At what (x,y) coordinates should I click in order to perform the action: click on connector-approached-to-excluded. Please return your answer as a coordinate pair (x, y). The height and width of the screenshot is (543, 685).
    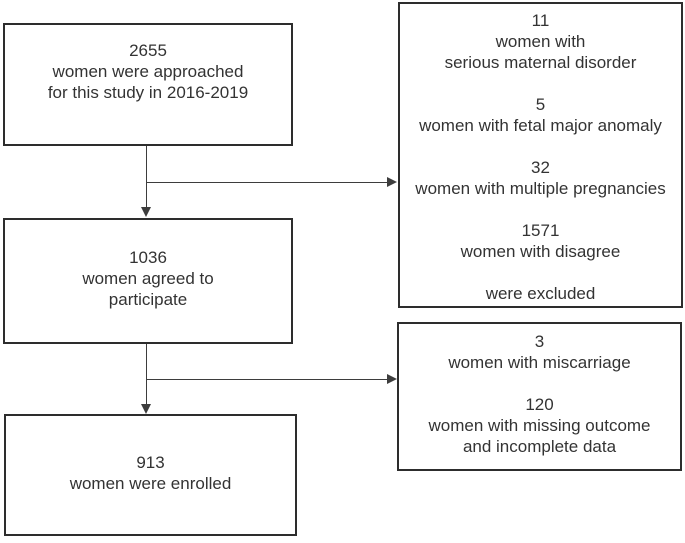
    Looking at the image, I should click on (266, 182).